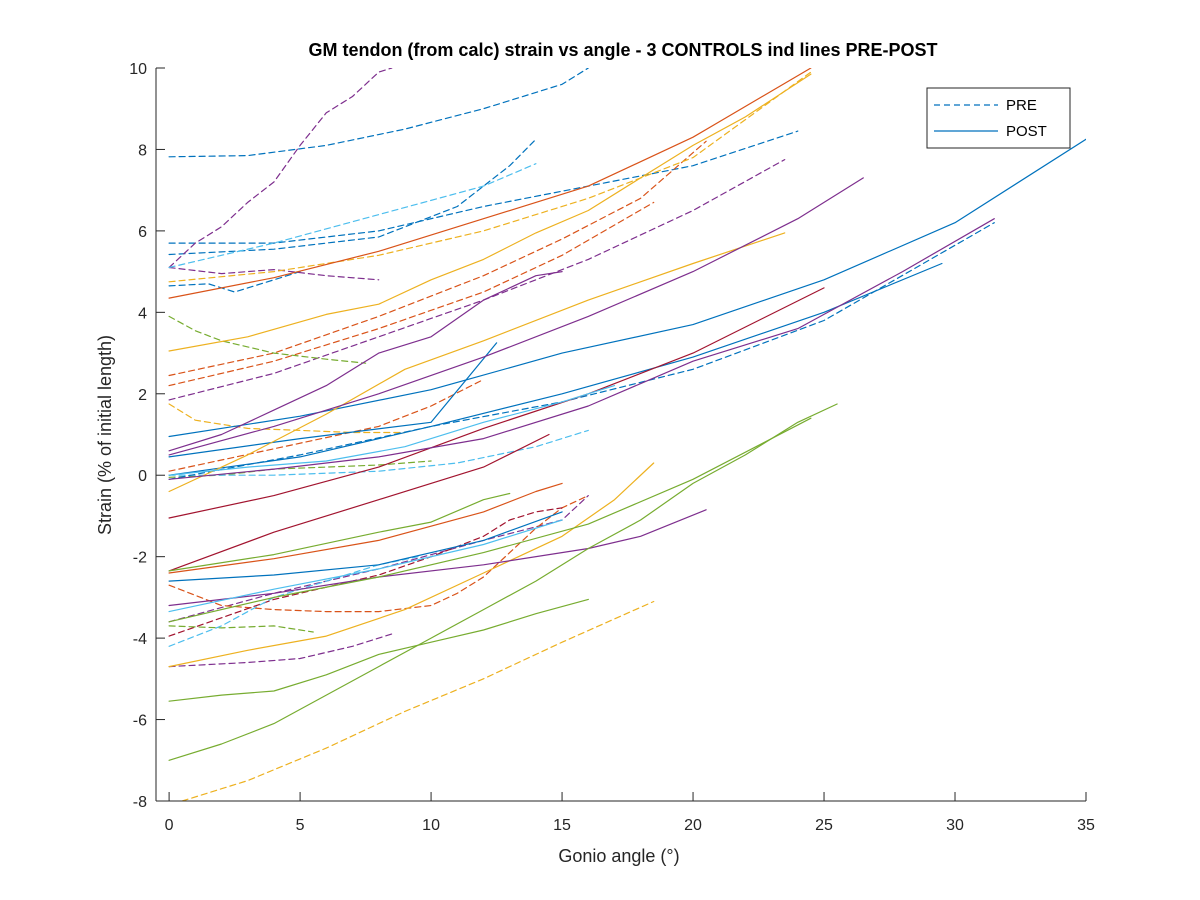  Describe the element at coordinates (140, 721) in the screenshot. I see `y-tick-label: -6` at that location.